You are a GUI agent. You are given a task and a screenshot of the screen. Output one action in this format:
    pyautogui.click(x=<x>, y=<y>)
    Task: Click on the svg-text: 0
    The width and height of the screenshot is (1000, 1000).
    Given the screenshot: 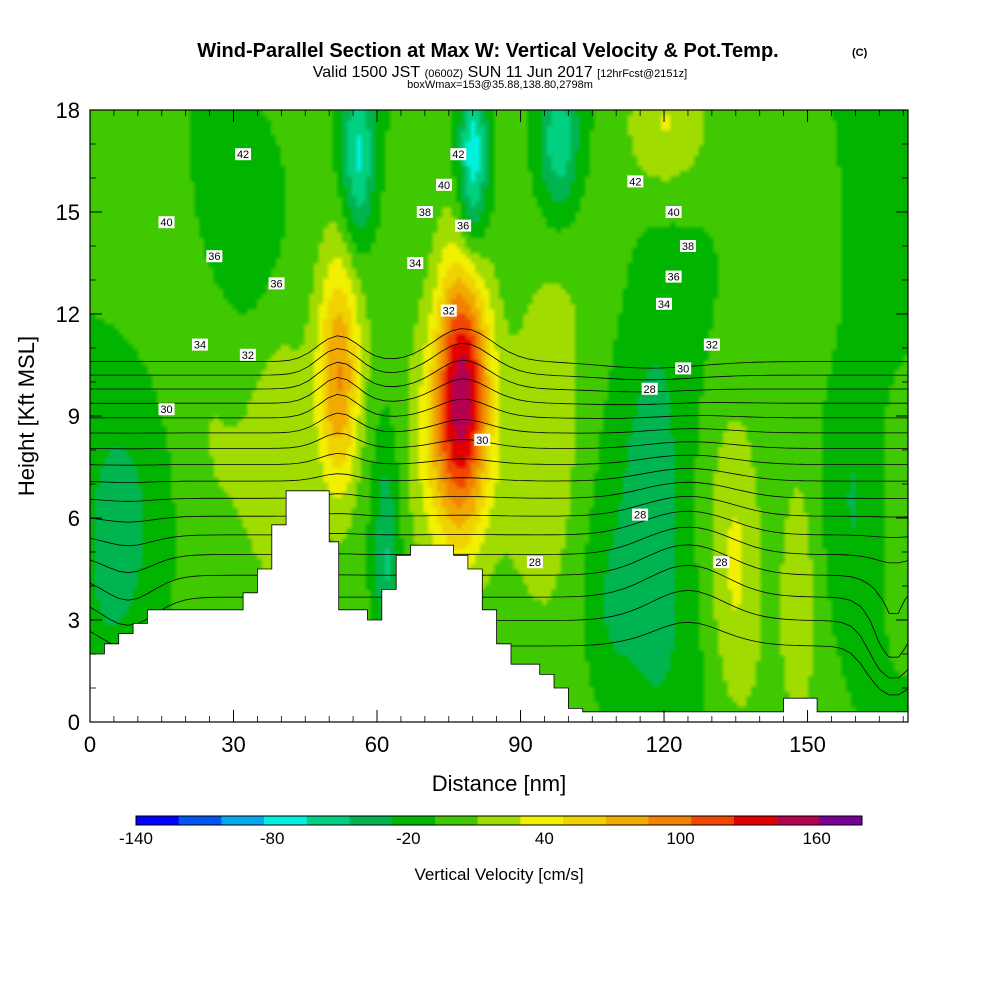 What is the action you would take?
    pyautogui.click(x=74, y=722)
    